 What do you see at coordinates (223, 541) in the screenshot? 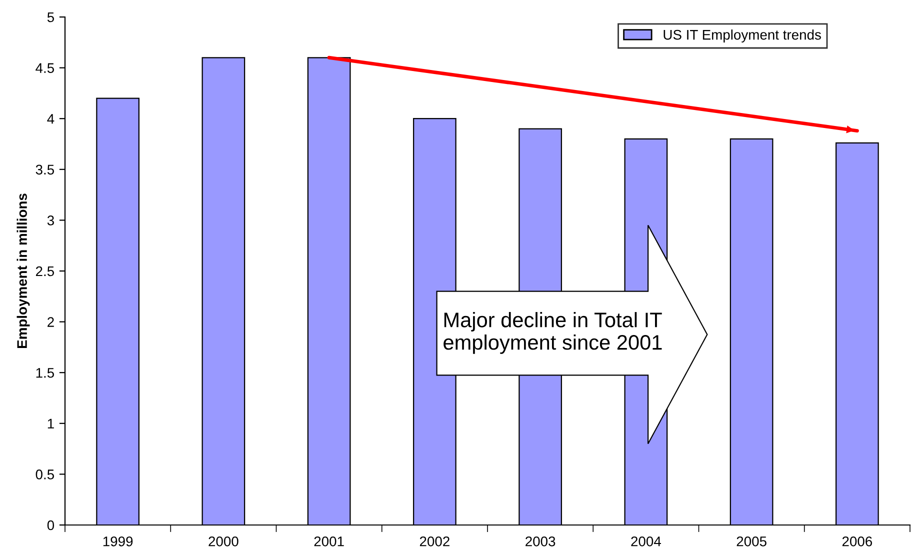
I see `x-tick-label: 2000` at bounding box center [223, 541].